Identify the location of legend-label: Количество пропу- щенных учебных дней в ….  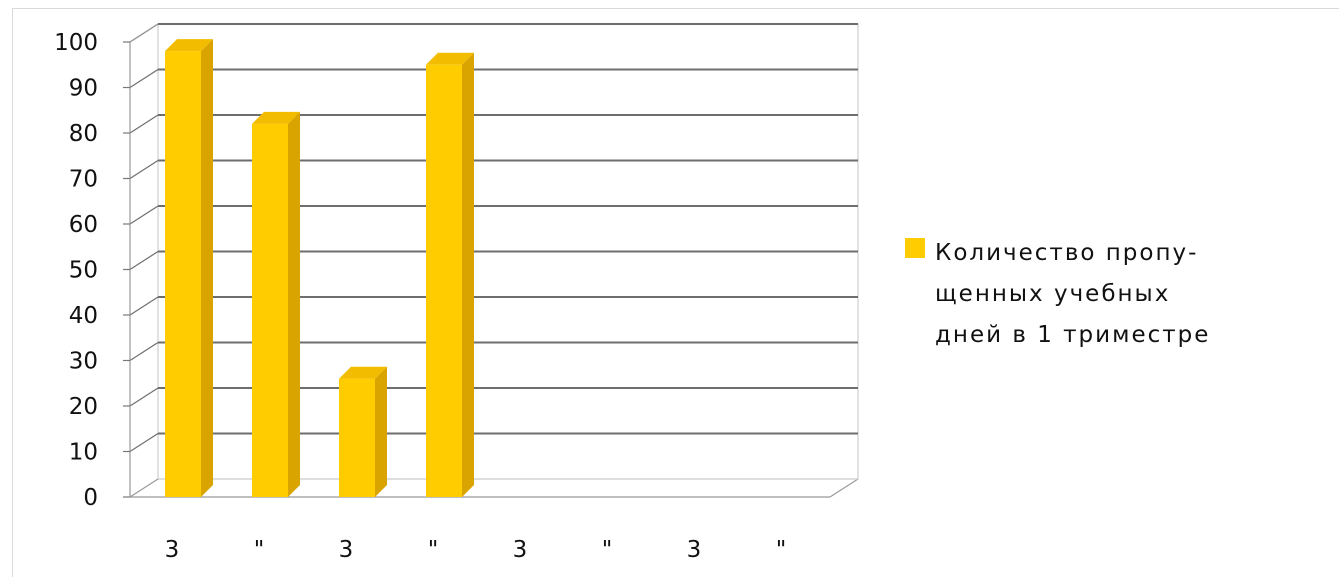
(1130, 294).